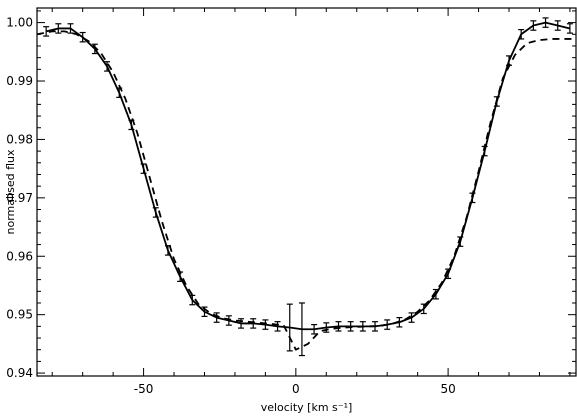  I want to click on y-tick-label: 0.99, so click(19, 81).